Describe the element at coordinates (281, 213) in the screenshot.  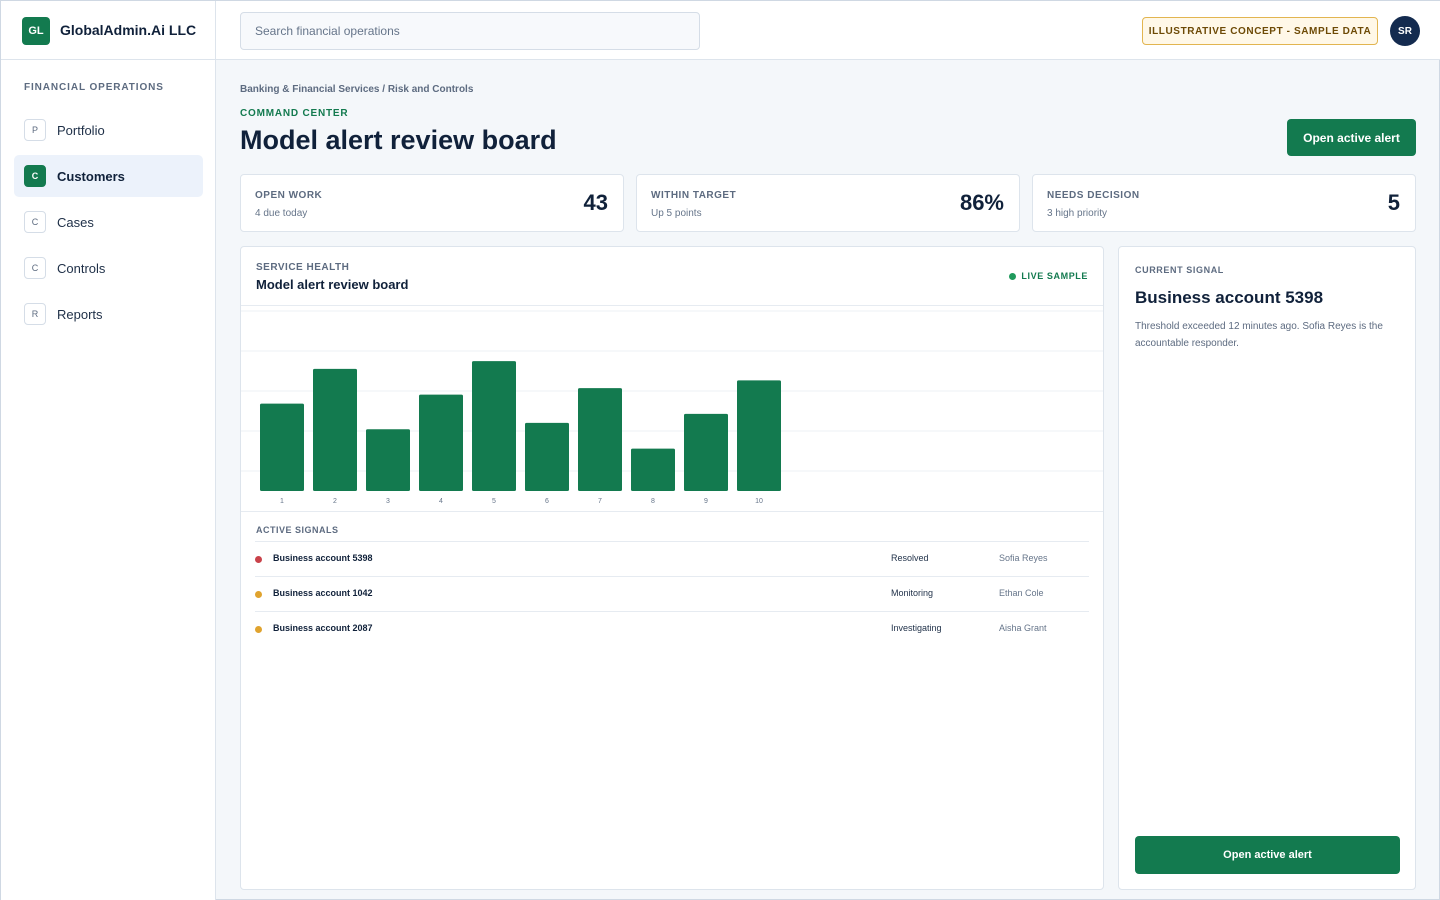
I see `stat-sub: 4 due today` at that location.